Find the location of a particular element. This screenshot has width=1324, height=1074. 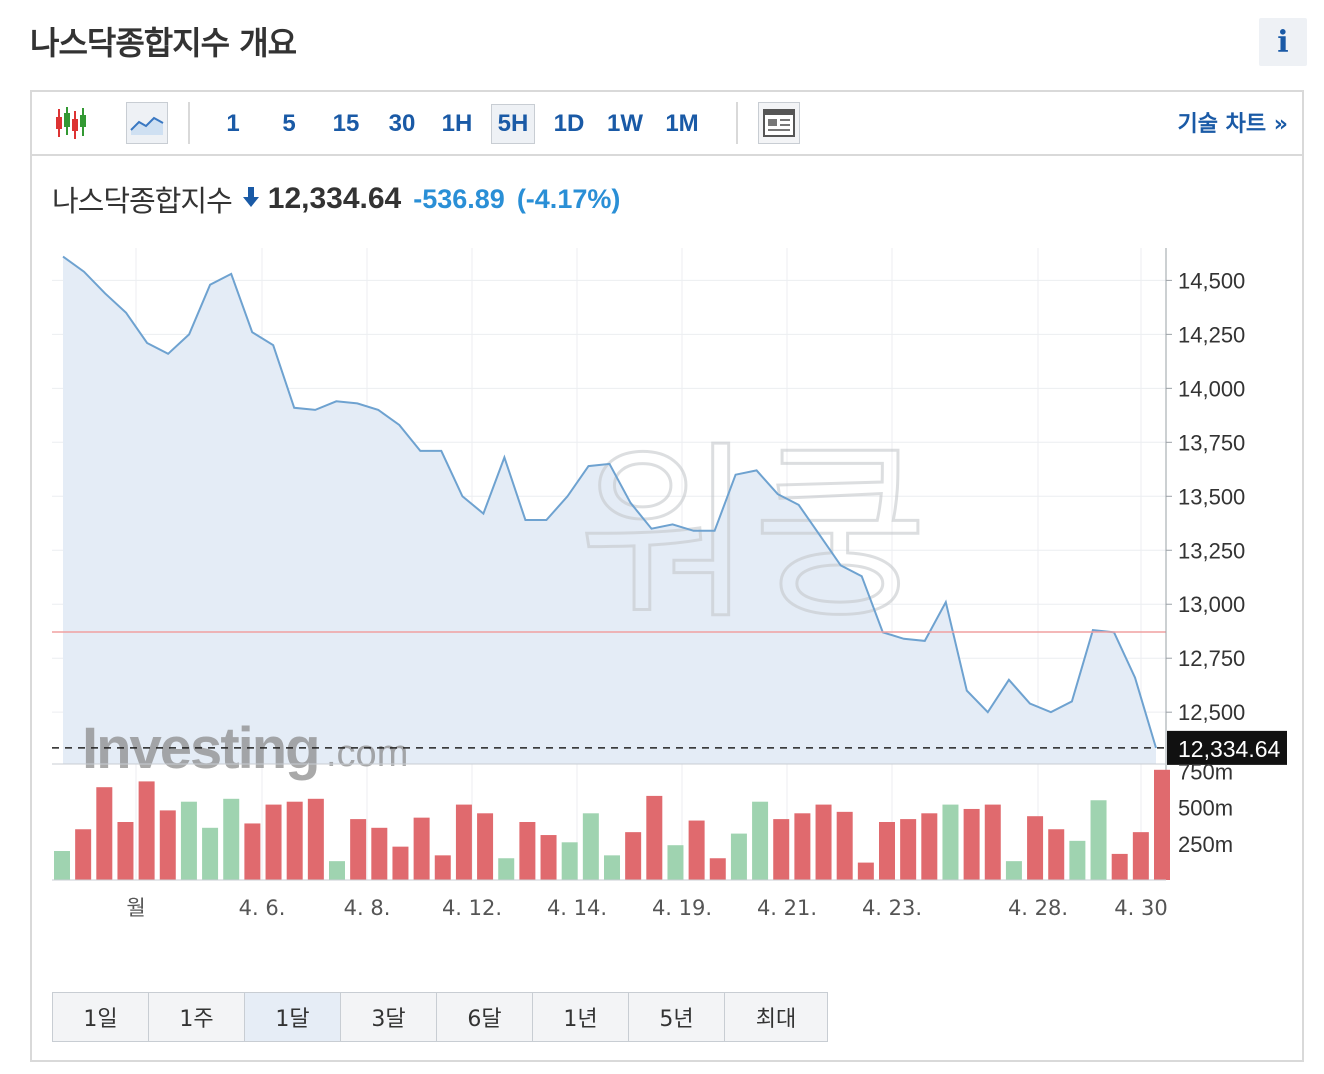

toolbar-divider is located at coordinates (189, 123).